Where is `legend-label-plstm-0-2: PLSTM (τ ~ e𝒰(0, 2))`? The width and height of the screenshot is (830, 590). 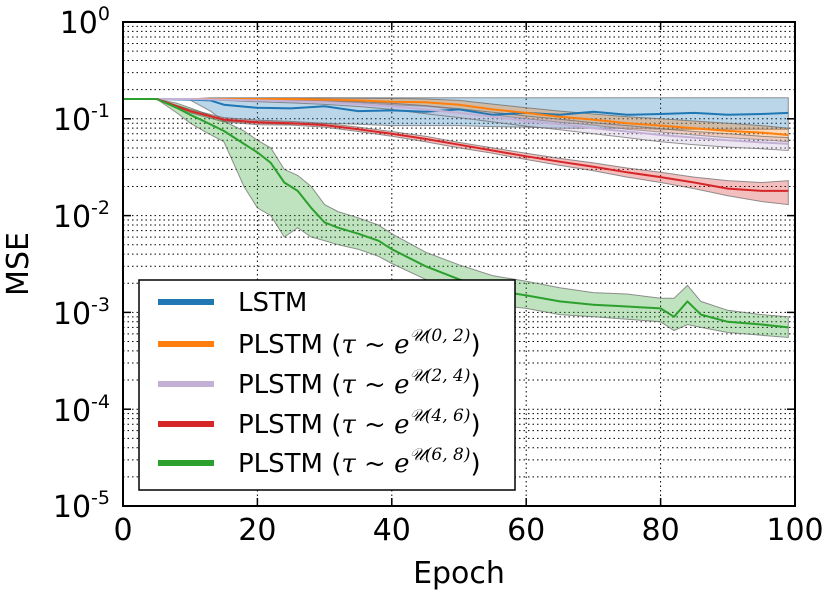
legend-label-plstm-0-2: PLSTM (τ ~ e𝒰(0, 2)) is located at coordinates (359, 343).